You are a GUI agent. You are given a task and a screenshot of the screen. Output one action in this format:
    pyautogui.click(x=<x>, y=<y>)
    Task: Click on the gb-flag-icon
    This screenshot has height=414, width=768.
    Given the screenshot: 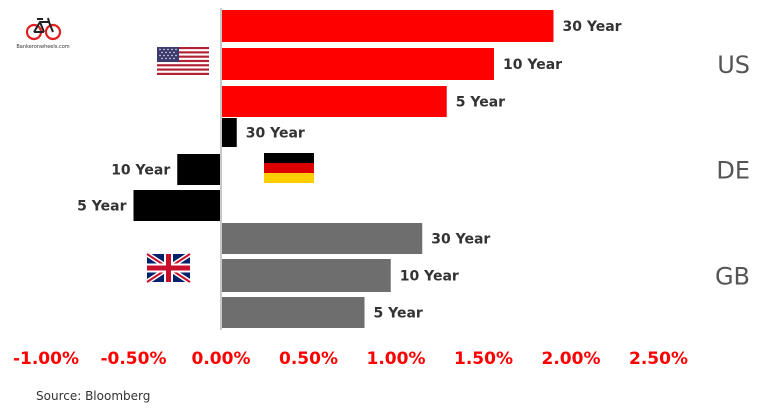 What is the action you would take?
    pyautogui.click(x=168, y=268)
    